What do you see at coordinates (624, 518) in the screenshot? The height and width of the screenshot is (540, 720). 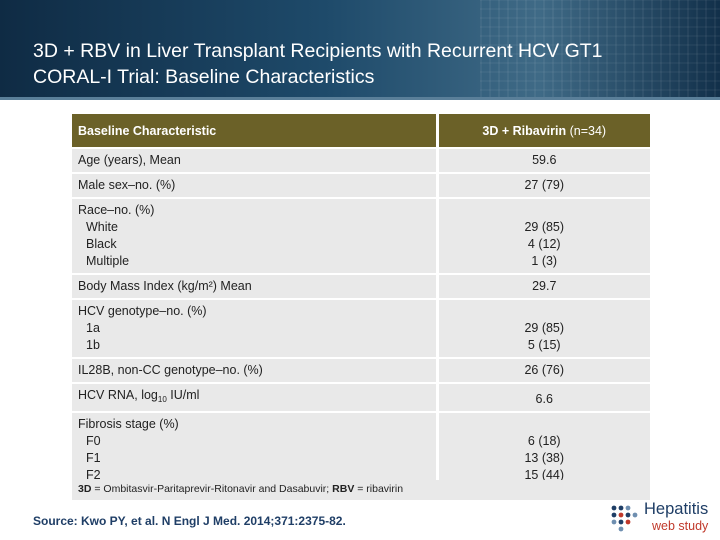 I see `hepatitis-dots-icon` at bounding box center [624, 518].